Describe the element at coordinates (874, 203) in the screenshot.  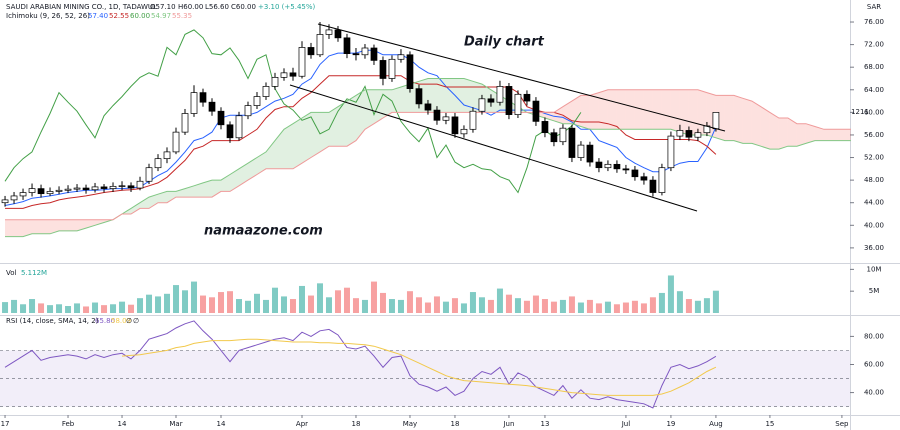
I see `y-tick-label: 44.00` at that location.